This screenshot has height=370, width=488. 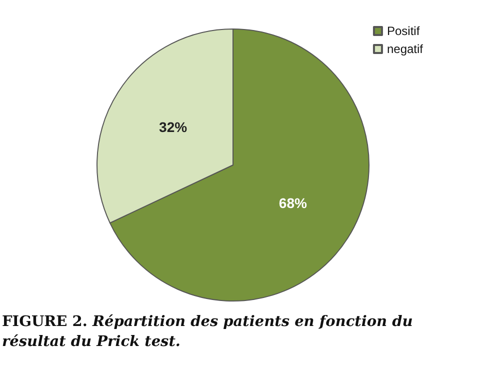 What do you see at coordinates (403, 31) in the screenshot?
I see `legend-label: Positif` at bounding box center [403, 31].